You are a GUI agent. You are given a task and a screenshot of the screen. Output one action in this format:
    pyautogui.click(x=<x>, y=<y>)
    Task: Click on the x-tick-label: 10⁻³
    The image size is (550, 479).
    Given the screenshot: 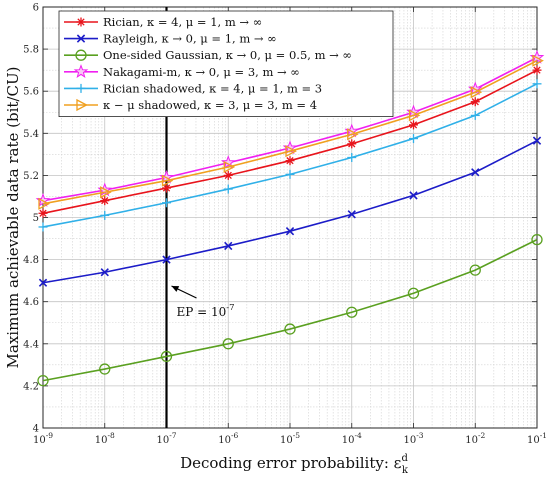 What is the action you would take?
    pyautogui.click(x=413, y=438)
    